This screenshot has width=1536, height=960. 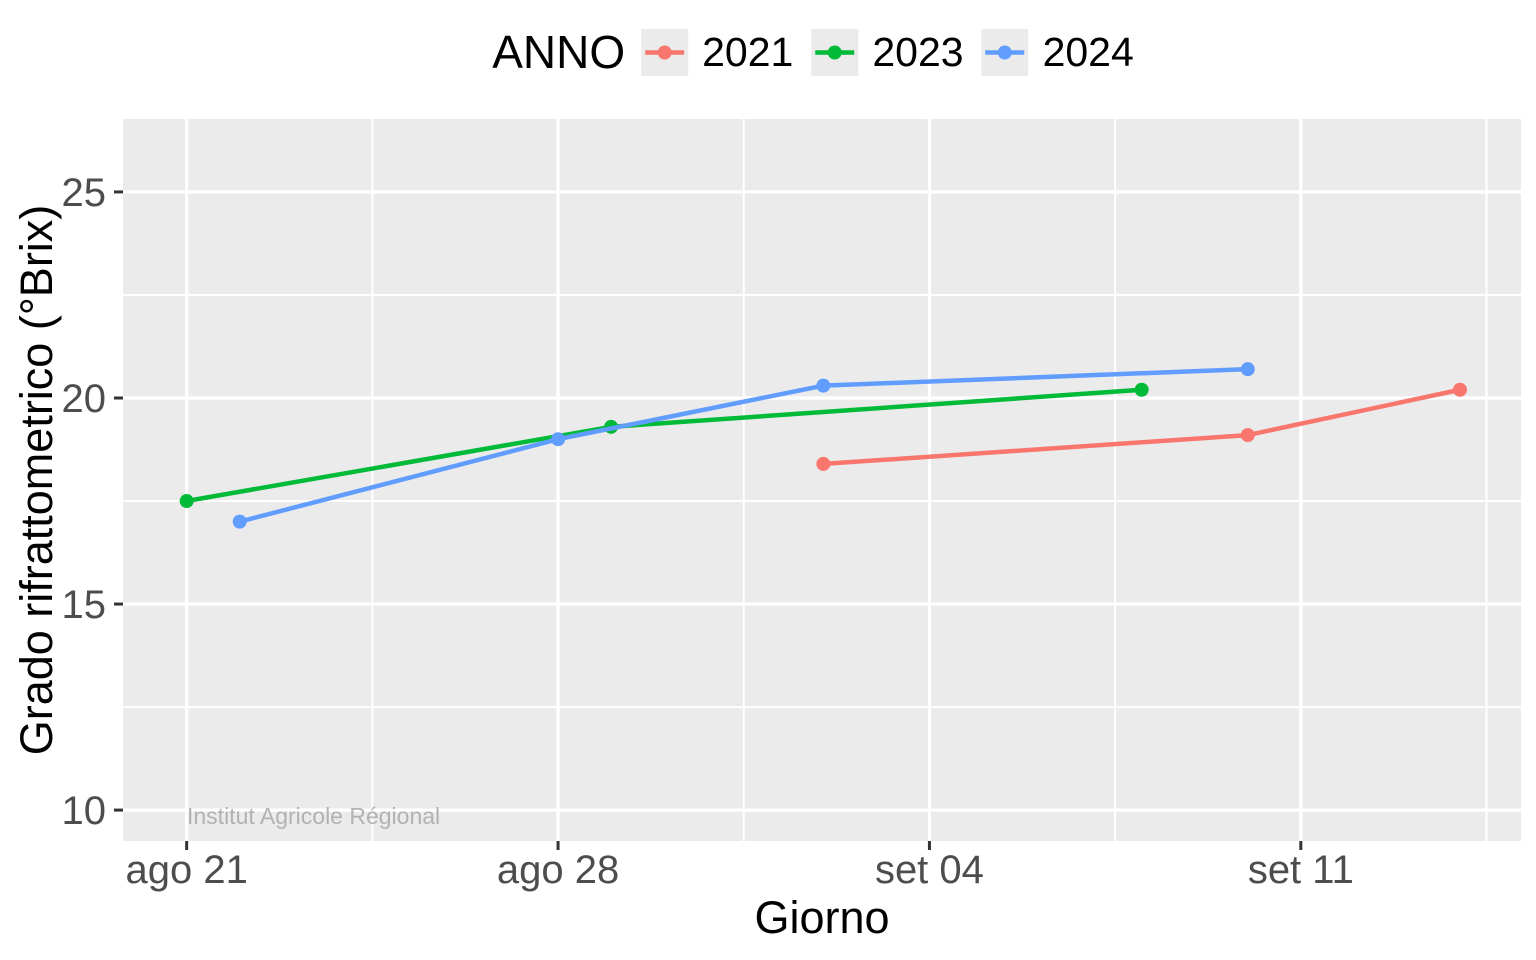 I want to click on series-line-2024, so click(x=743, y=445).